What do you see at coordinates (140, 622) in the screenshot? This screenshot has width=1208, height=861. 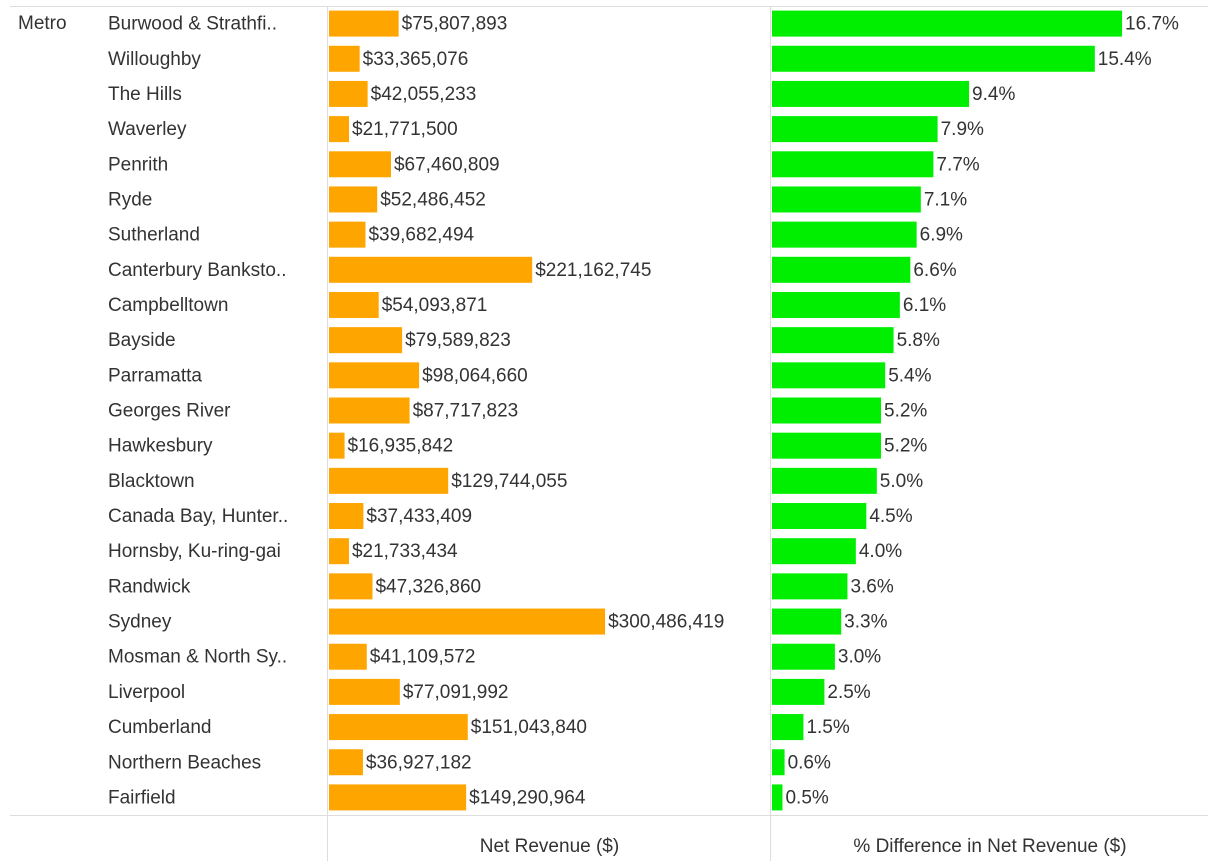 I see `category-label: Sydney` at bounding box center [140, 622].